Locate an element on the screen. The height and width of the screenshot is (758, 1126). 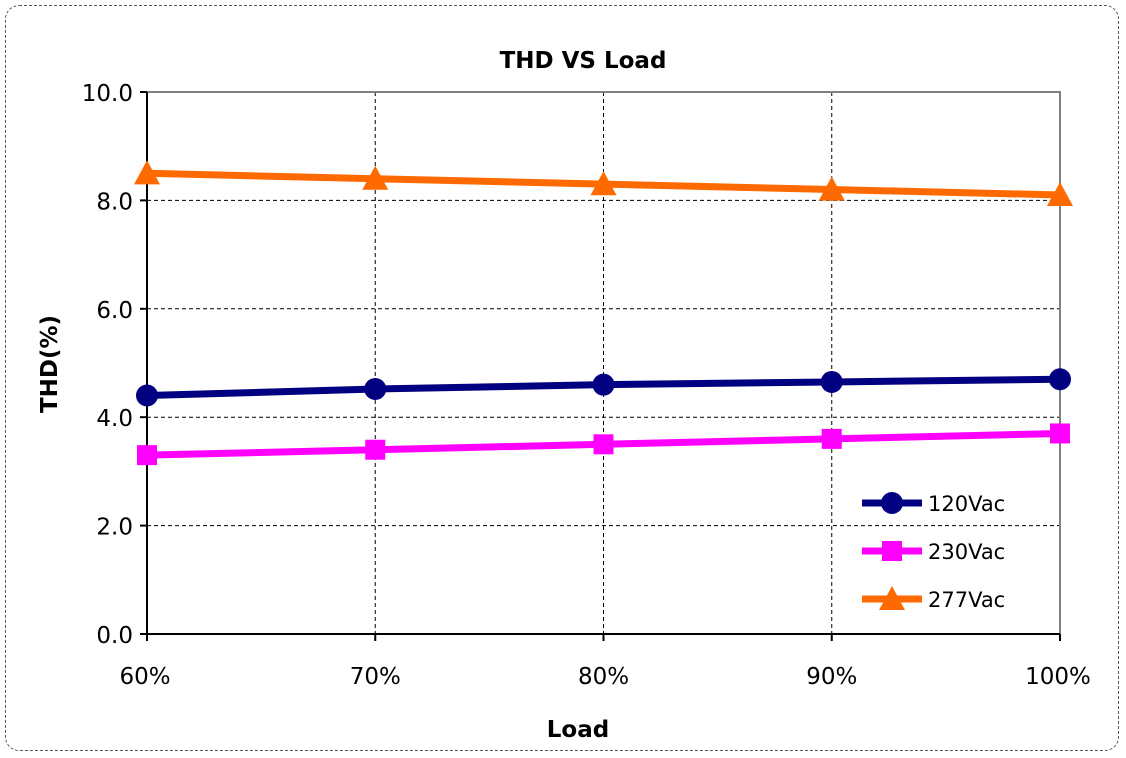
x-tick-label: 70% is located at coordinates (375, 677).